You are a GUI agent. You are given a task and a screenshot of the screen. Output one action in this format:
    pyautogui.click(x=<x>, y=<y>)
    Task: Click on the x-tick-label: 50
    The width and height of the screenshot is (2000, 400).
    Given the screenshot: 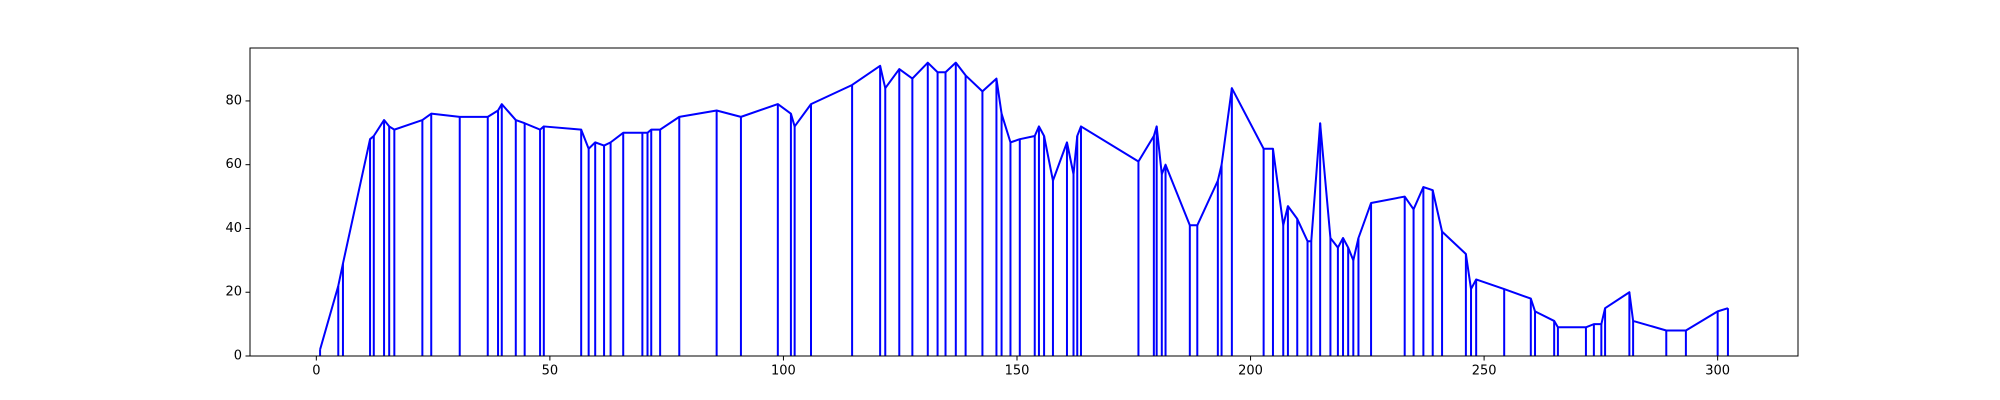 What is the action you would take?
    pyautogui.click(x=550, y=371)
    